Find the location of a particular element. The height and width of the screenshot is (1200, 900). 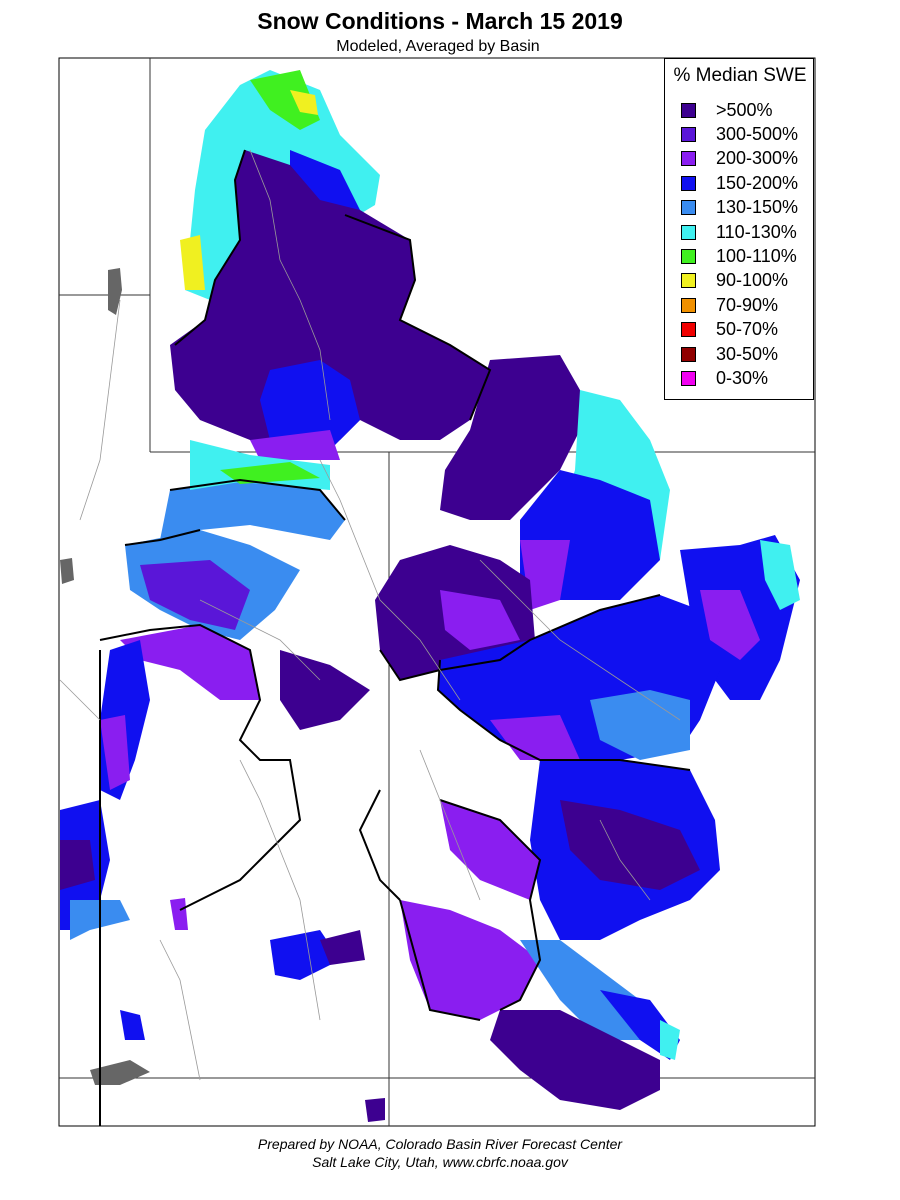

footer-line-2: Salt Lake City, Utah, www.cbrfc.noaa.gov is located at coordinates (440, 1162).